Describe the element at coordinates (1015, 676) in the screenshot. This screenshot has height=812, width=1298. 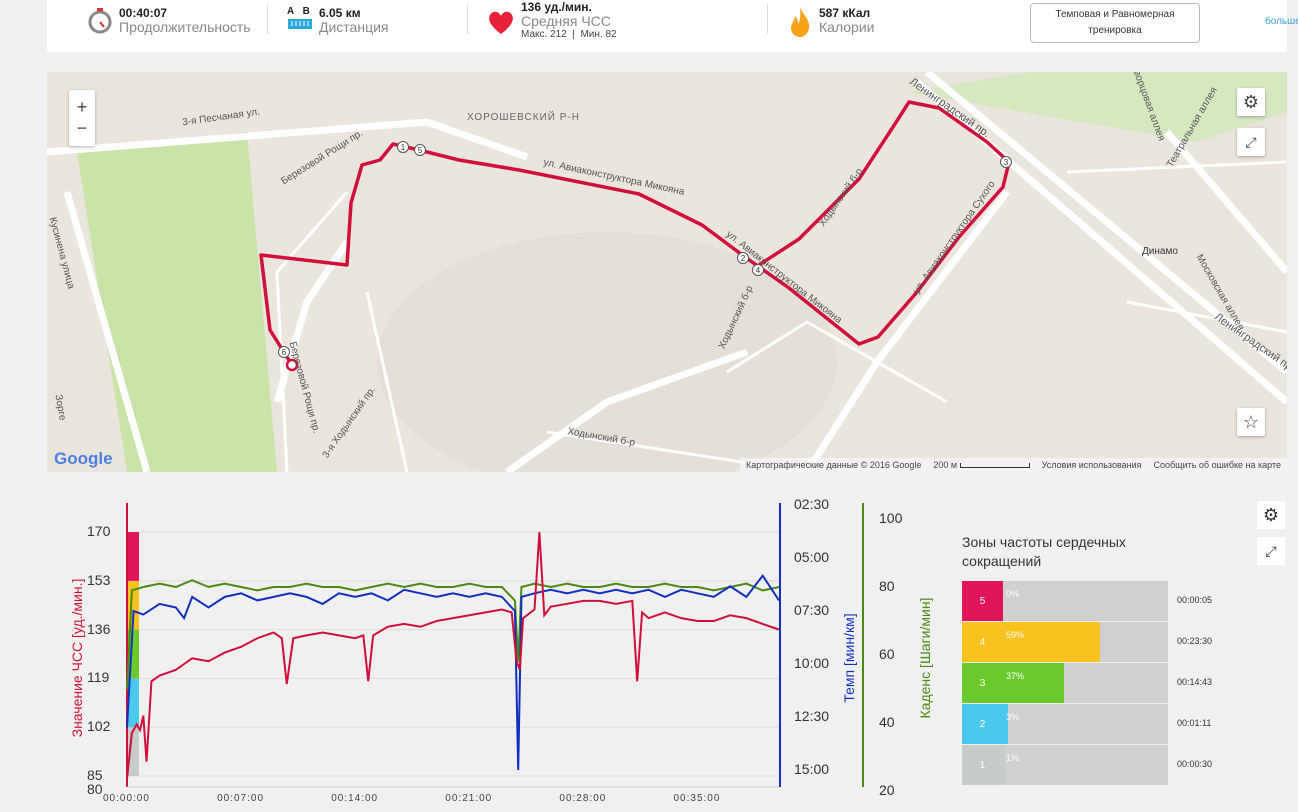
I see `zone-percent: 37%` at that location.